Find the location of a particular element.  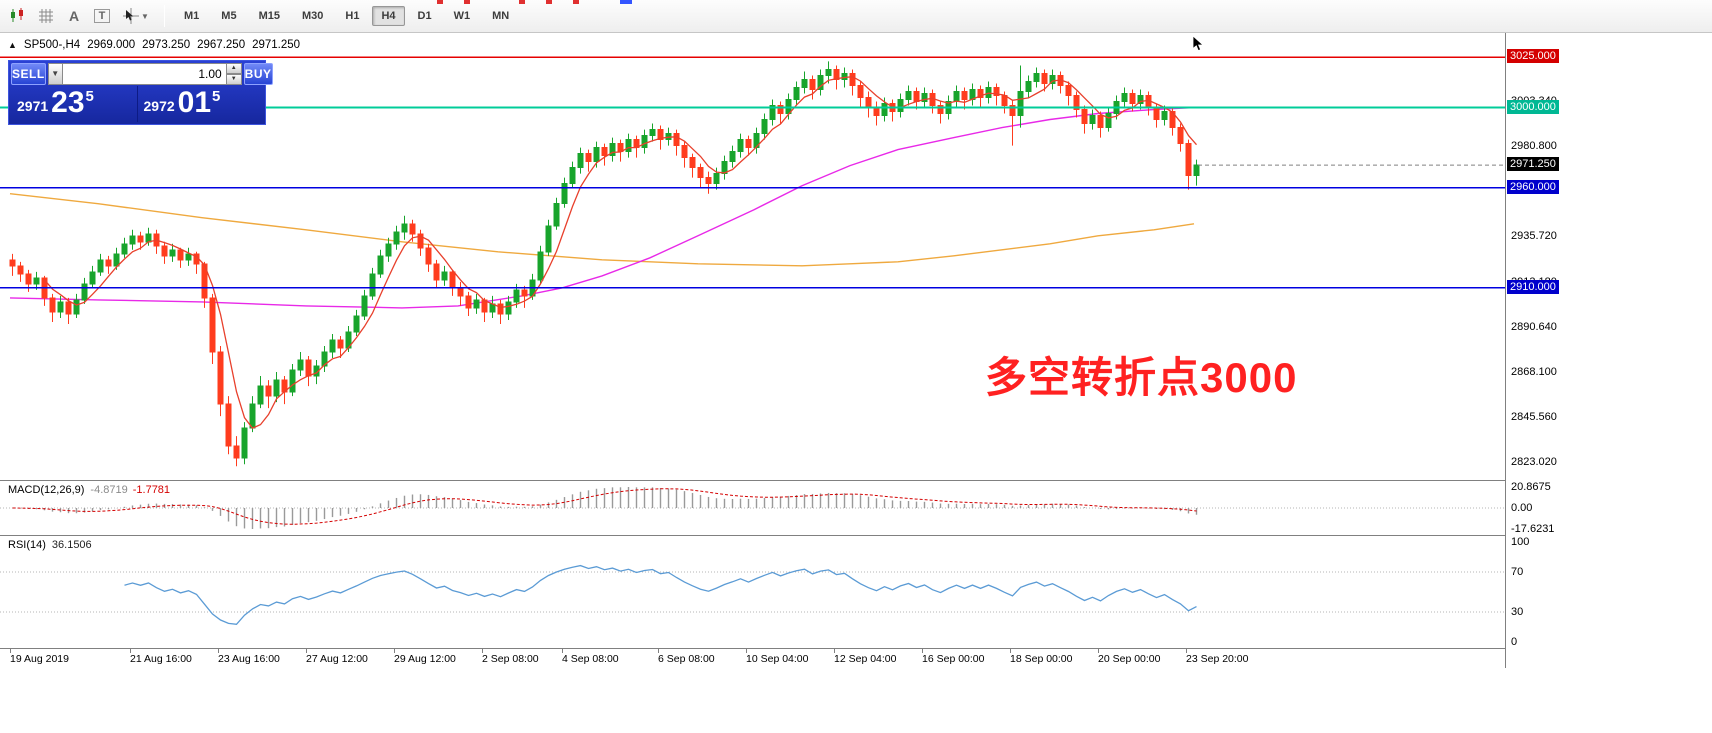

macd-main-value: -4.8719 is located at coordinates (109, 490).